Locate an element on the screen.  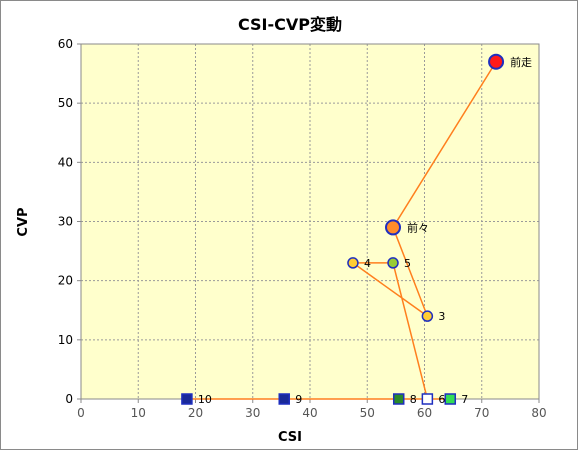
point-marker-前走 is located at coordinates (496, 61).